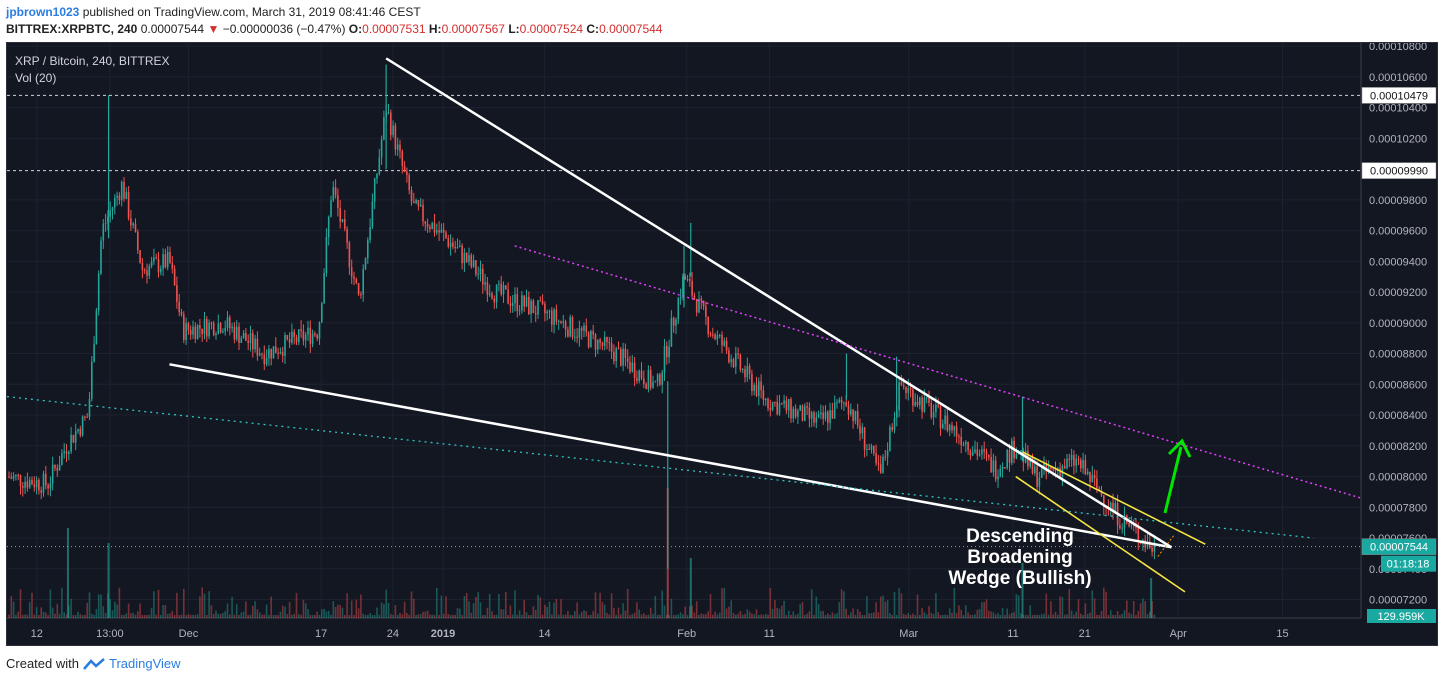 Image resolution: width=1444 pixels, height=683 pixels. Describe the element at coordinates (1398, 447) in the screenshot. I see `y-tick-label: 0.00008200` at that location.